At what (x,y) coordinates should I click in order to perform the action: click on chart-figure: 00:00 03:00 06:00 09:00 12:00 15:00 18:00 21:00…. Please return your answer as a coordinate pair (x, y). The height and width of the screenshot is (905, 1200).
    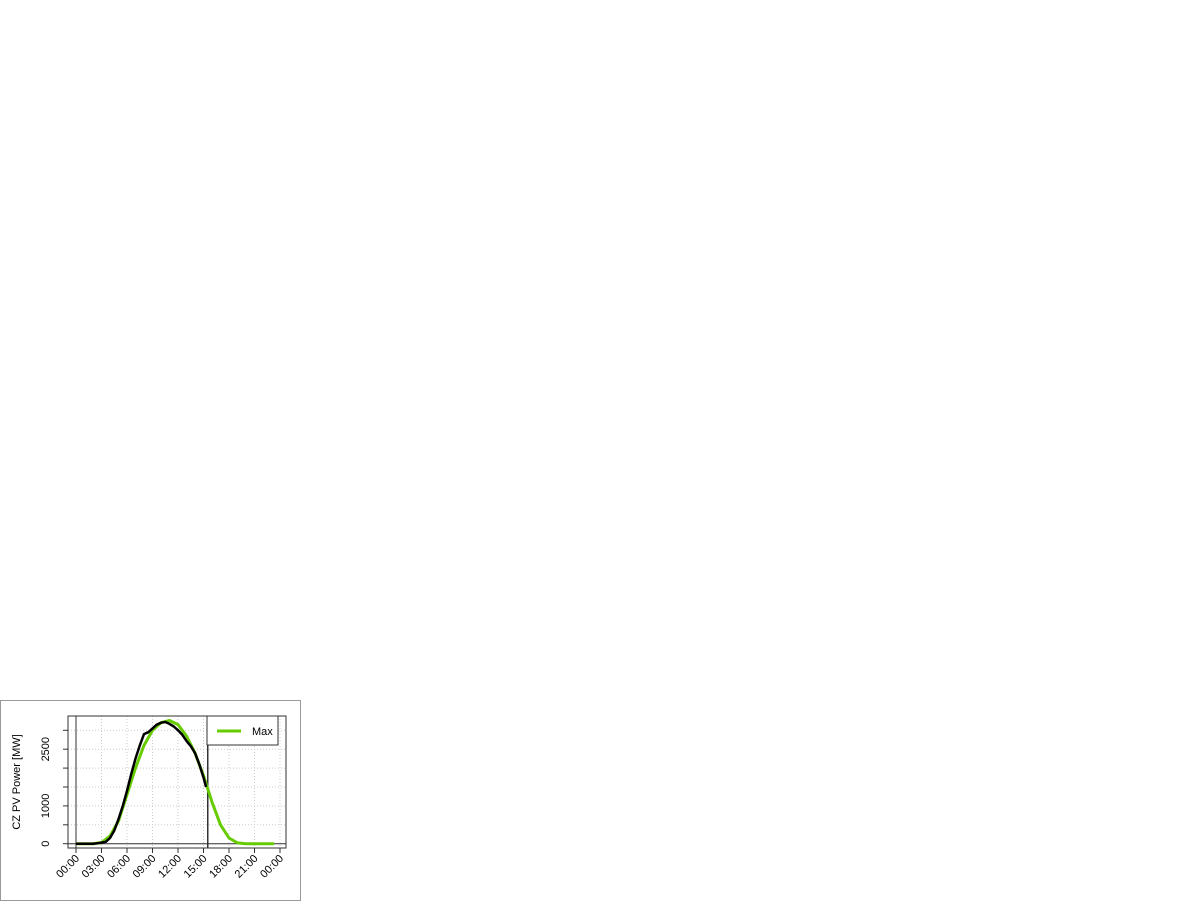
    Looking at the image, I should click on (150, 800).